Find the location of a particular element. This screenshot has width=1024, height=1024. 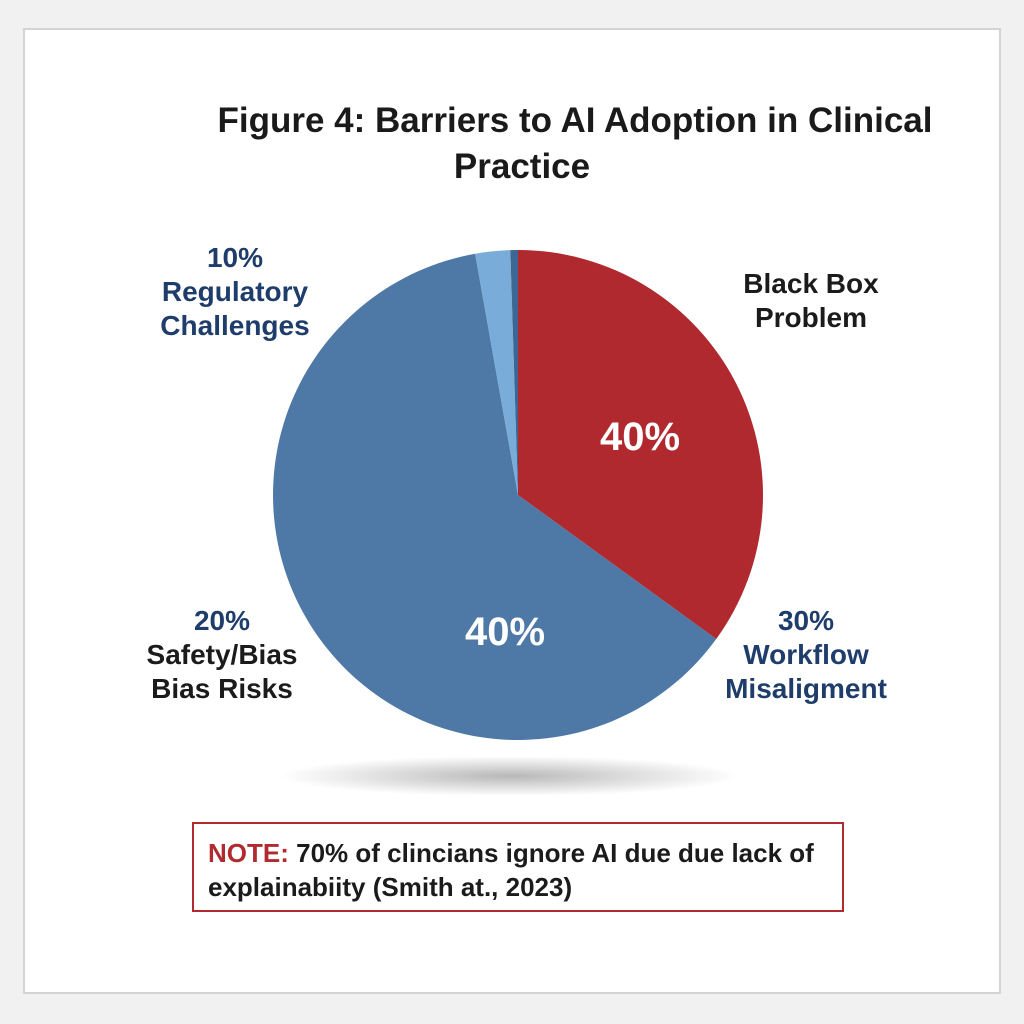

callout-regulatory: 10% Regulatory Challenges is located at coordinates (235, 292).